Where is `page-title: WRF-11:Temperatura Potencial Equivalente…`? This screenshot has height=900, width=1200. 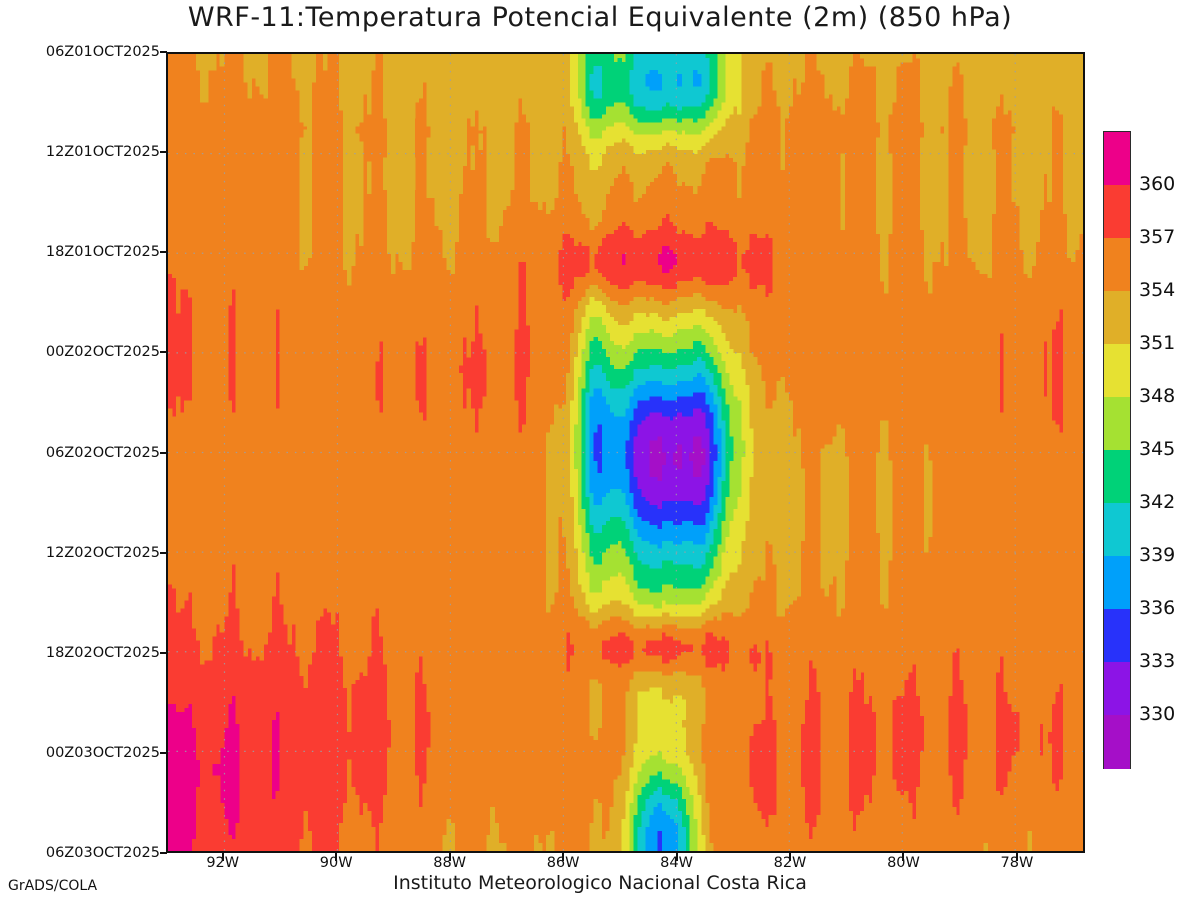
page-title: WRF-11:Temperatura Potencial Equivalente… is located at coordinates (600, 17).